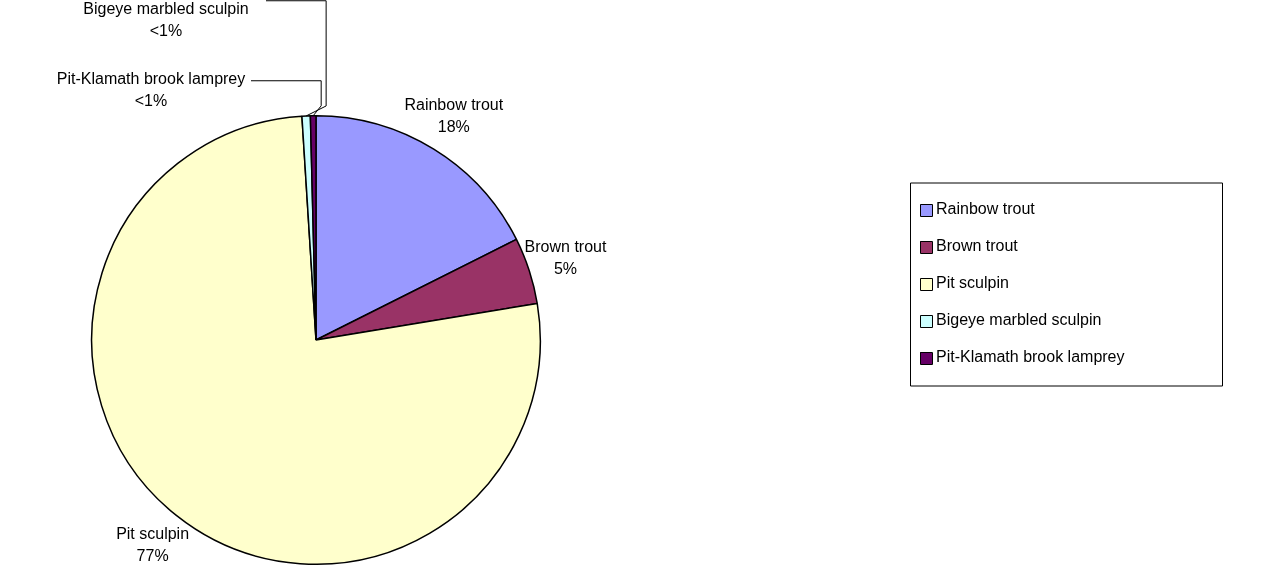 The image size is (1268, 568). I want to click on legend-label: Pit-Klamath brook lamprey, so click(1030, 357).